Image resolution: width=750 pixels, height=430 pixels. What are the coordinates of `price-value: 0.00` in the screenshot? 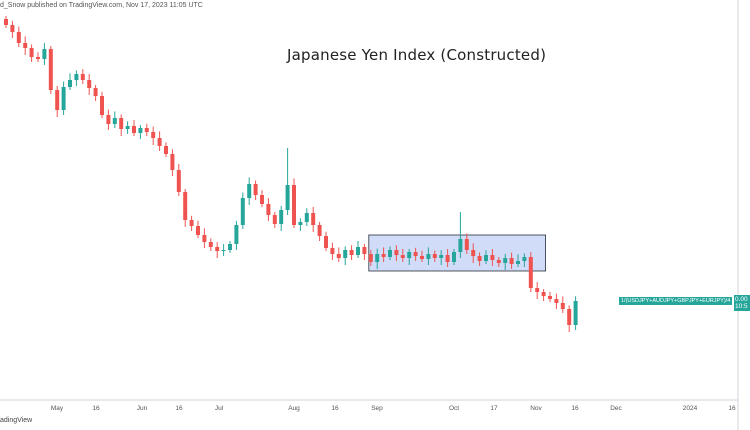 It's located at (741, 299).